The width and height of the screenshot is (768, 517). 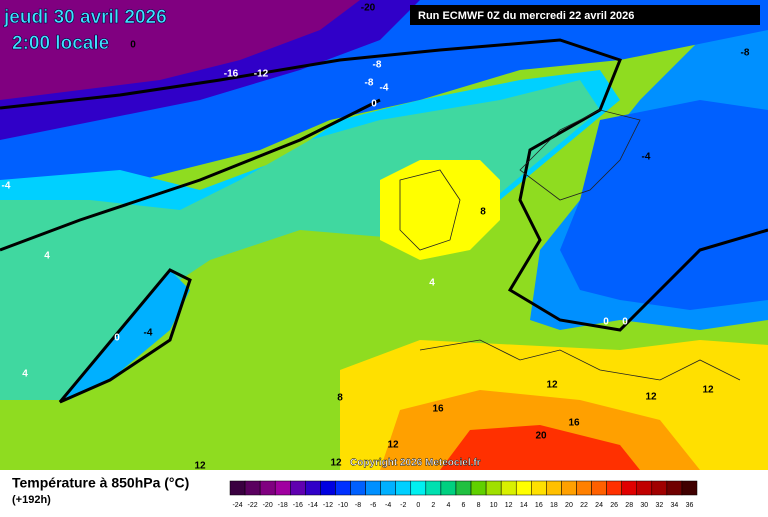 I want to click on scale-label: 6, so click(x=464, y=505).